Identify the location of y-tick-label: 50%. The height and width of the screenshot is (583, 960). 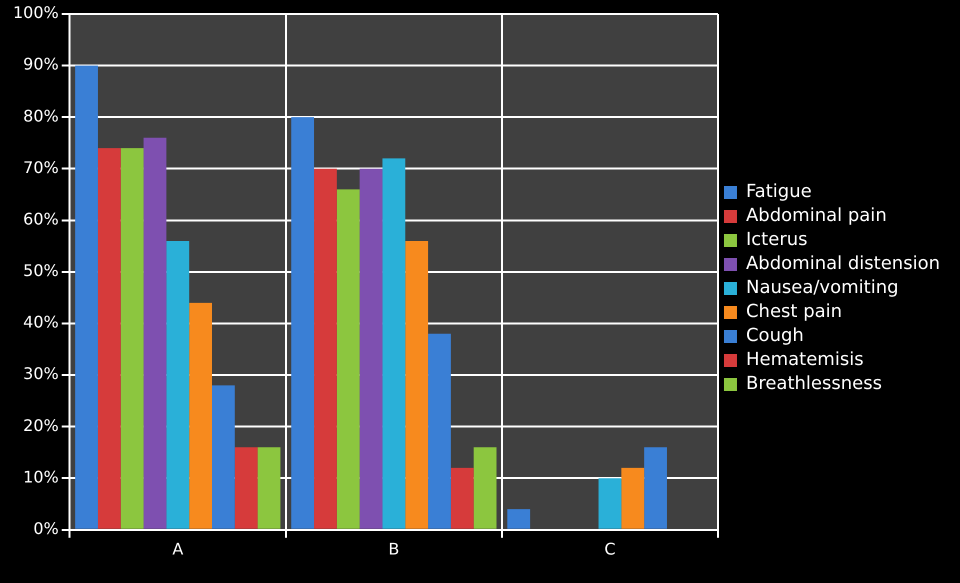
(41, 270).